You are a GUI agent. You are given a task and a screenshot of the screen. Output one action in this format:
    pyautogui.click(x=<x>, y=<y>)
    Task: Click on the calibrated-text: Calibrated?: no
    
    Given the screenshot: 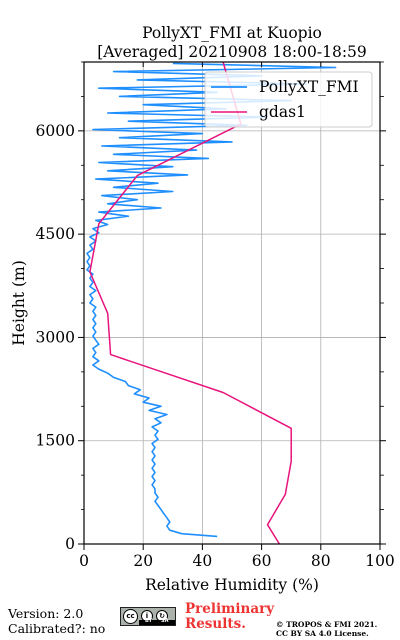 What is the action you would take?
    pyautogui.click(x=57, y=628)
    